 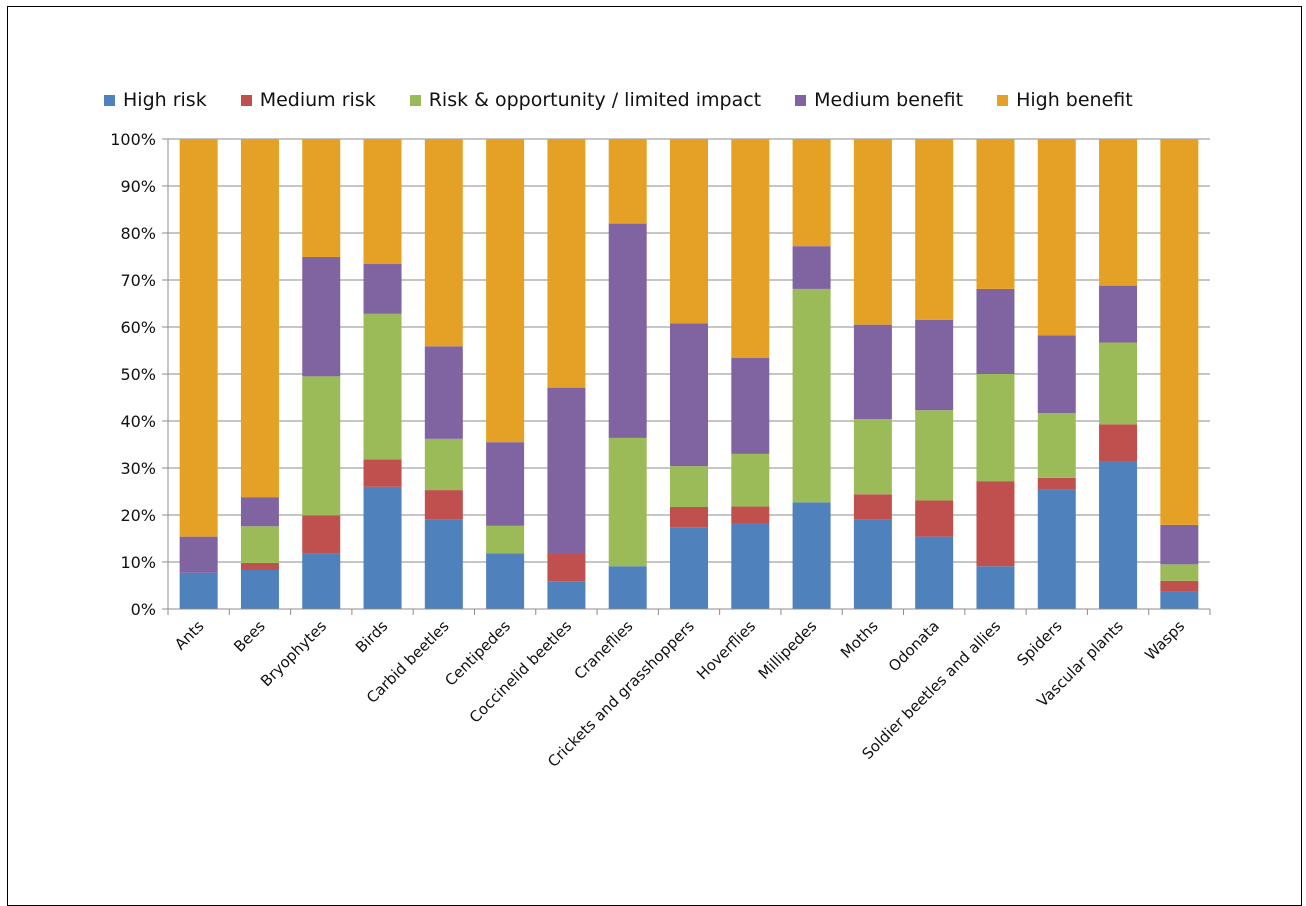 I want to click on x-tick-label: Ants, so click(x=189, y=635).